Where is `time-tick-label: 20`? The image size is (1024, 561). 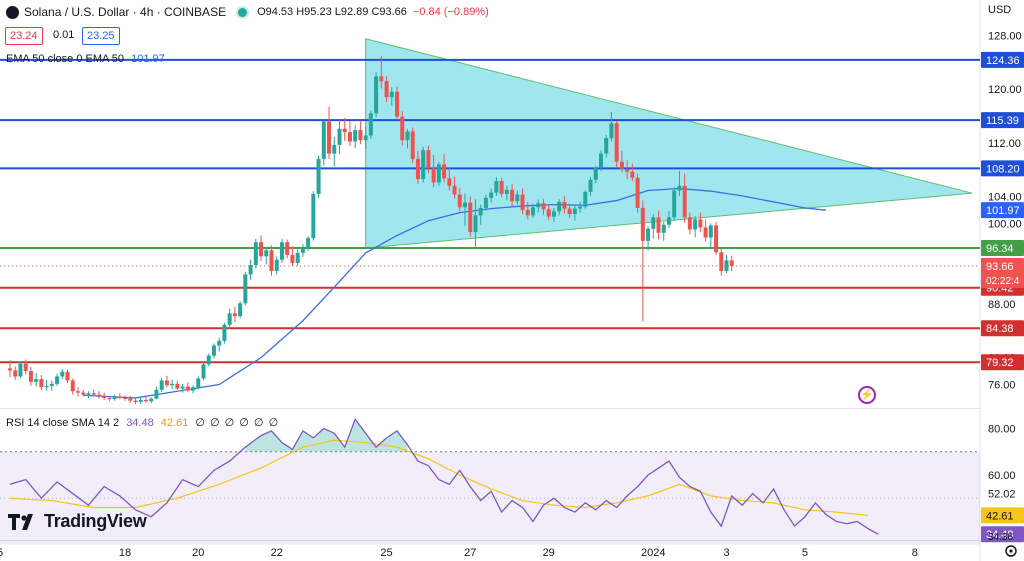 time-tick-label: 20 is located at coordinates (198, 553).